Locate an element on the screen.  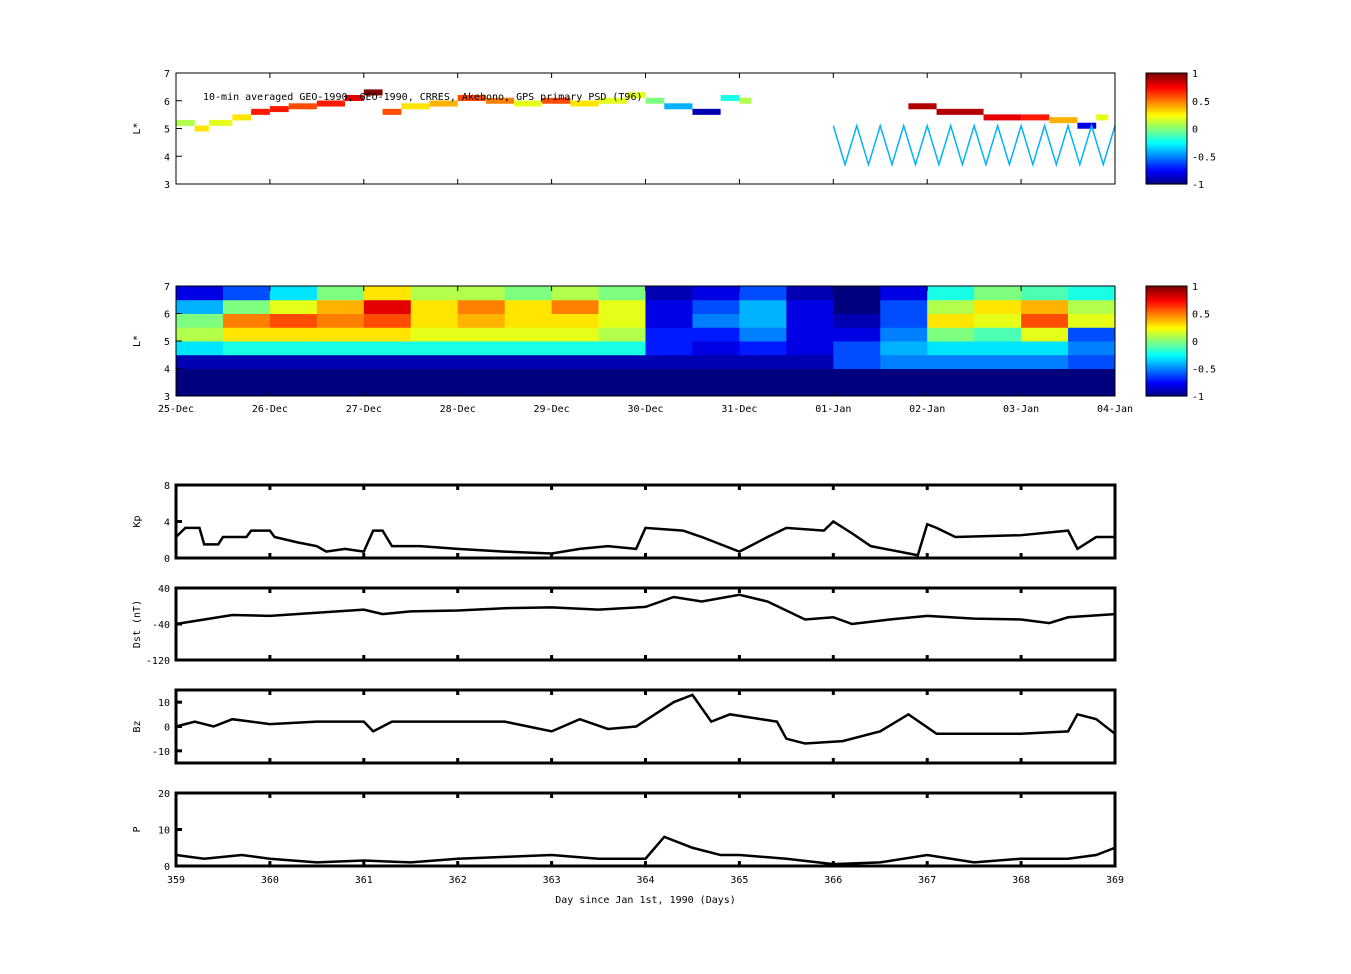
x-tick-label: 361 is located at coordinates (364, 880).